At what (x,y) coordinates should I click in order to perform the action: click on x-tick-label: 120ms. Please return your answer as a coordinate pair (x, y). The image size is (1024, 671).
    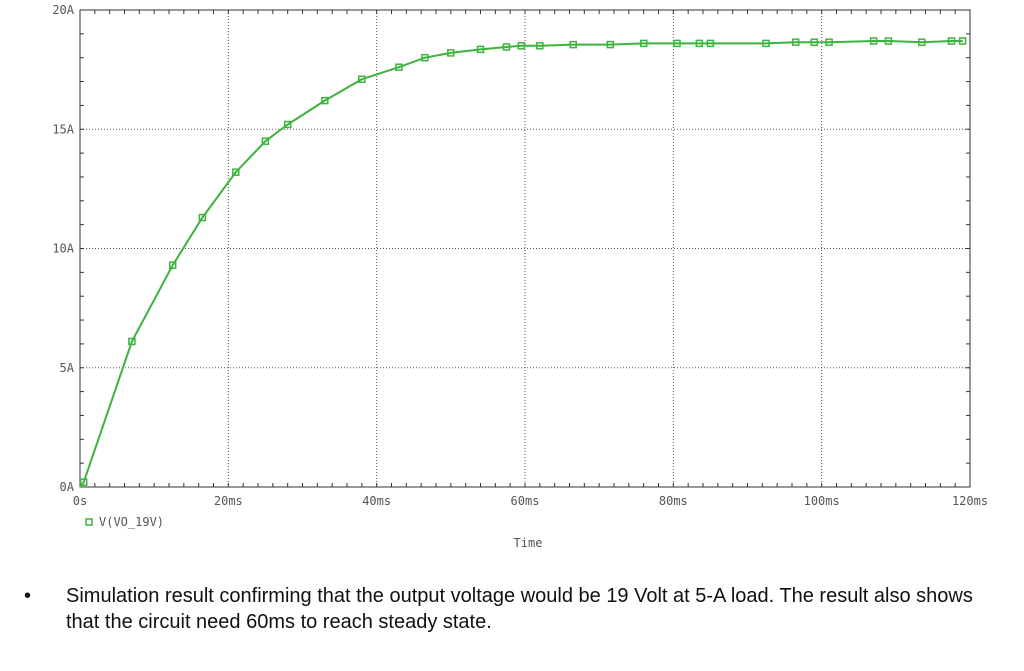
    Looking at the image, I should click on (970, 501).